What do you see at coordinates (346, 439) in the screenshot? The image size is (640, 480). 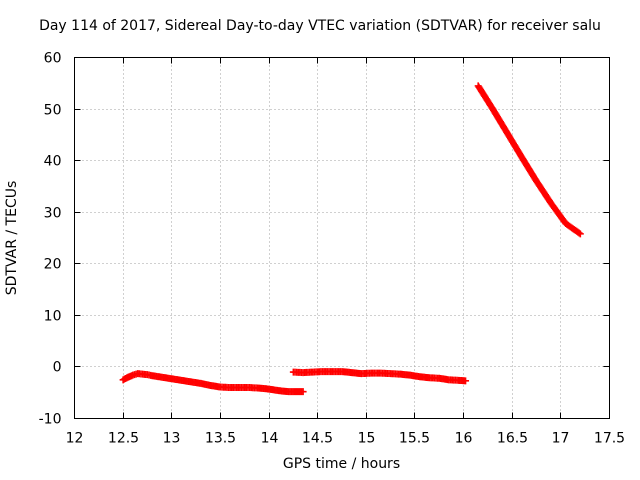 I see `x-tick-labels: 12 12.5 13 13.5 14 14.5 15 15.5 16 16.5 17 17.5` at bounding box center [346, 439].